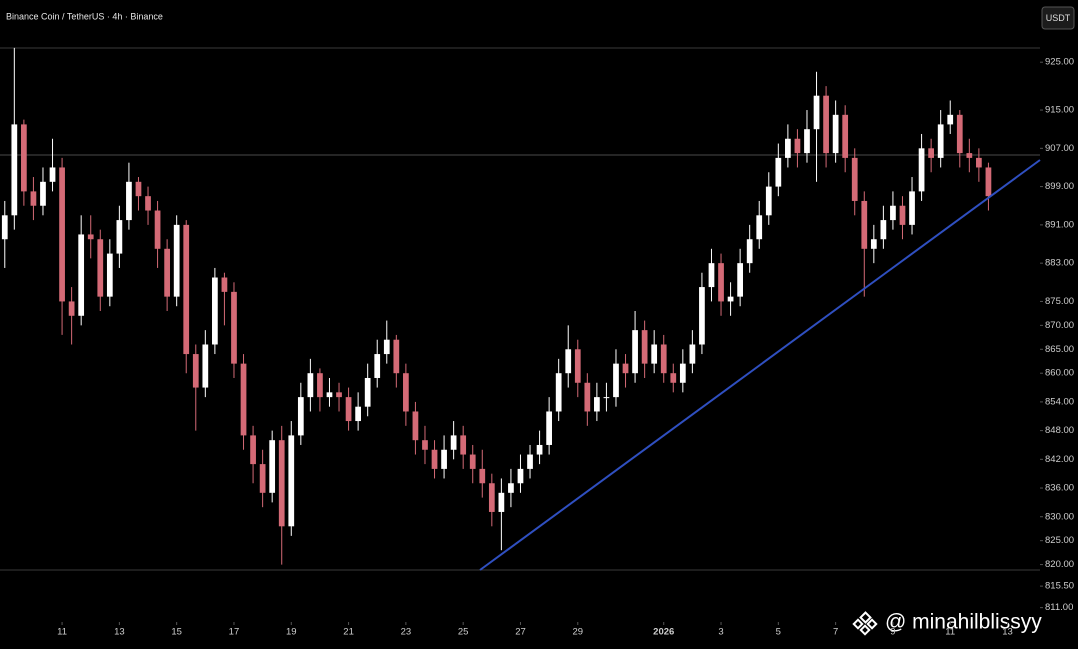 The width and height of the screenshot is (1078, 649). Describe the element at coordinates (1059, 325) in the screenshot. I see `y-tick-label: 870.00` at that location.